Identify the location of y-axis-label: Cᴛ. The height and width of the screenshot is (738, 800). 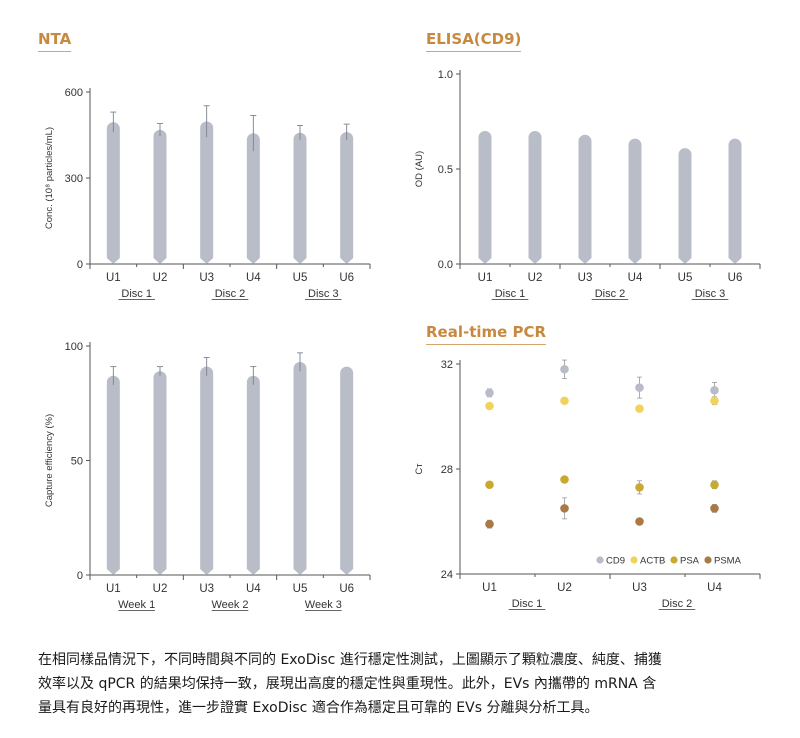
(419, 469).